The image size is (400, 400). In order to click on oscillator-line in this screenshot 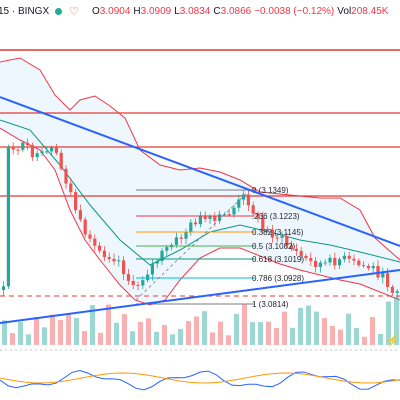, I will do `click(200, 380)`.